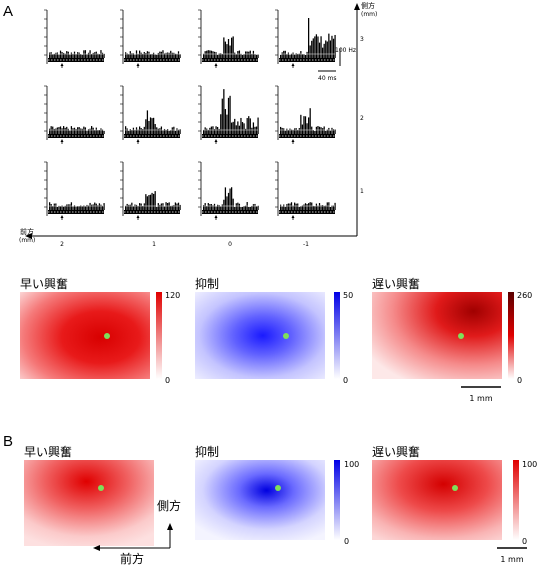  Describe the element at coordinates (519, 380) in the screenshot. I see `colorbar-a3-min: 0` at that location.